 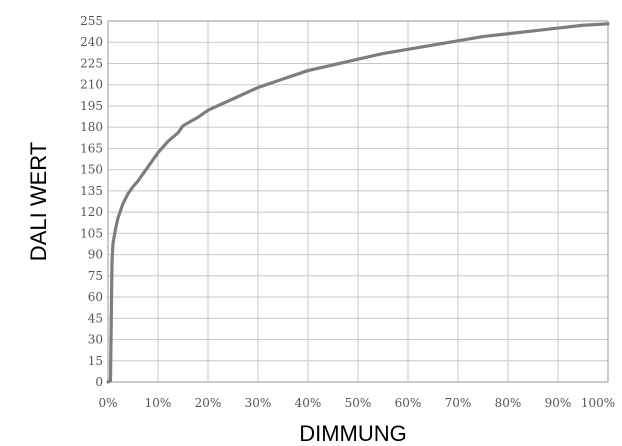 I want to click on y-tick-label: 150, so click(x=91, y=170).